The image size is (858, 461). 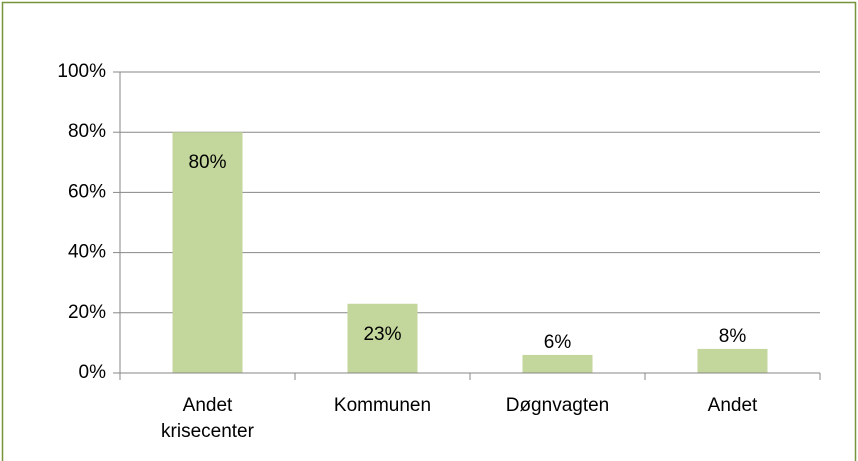 What do you see at coordinates (87, 252) in the screenshot?
I see `y-tick-label: 40%` at bounding box center [87, 252].